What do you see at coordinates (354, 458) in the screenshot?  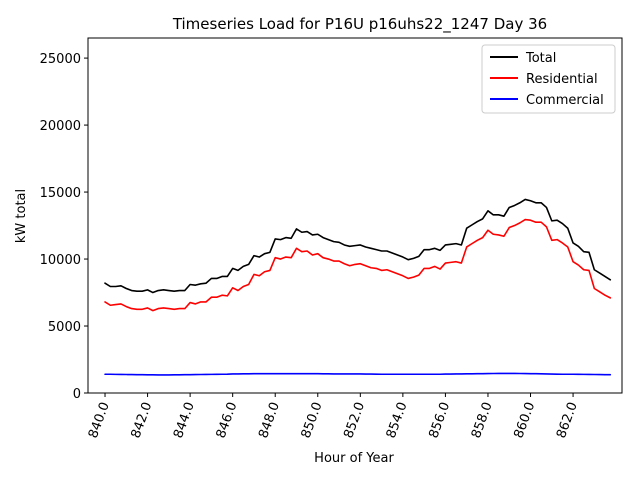 I see `x-axis-title: Hour of Year` at bounding box center [354, 458].